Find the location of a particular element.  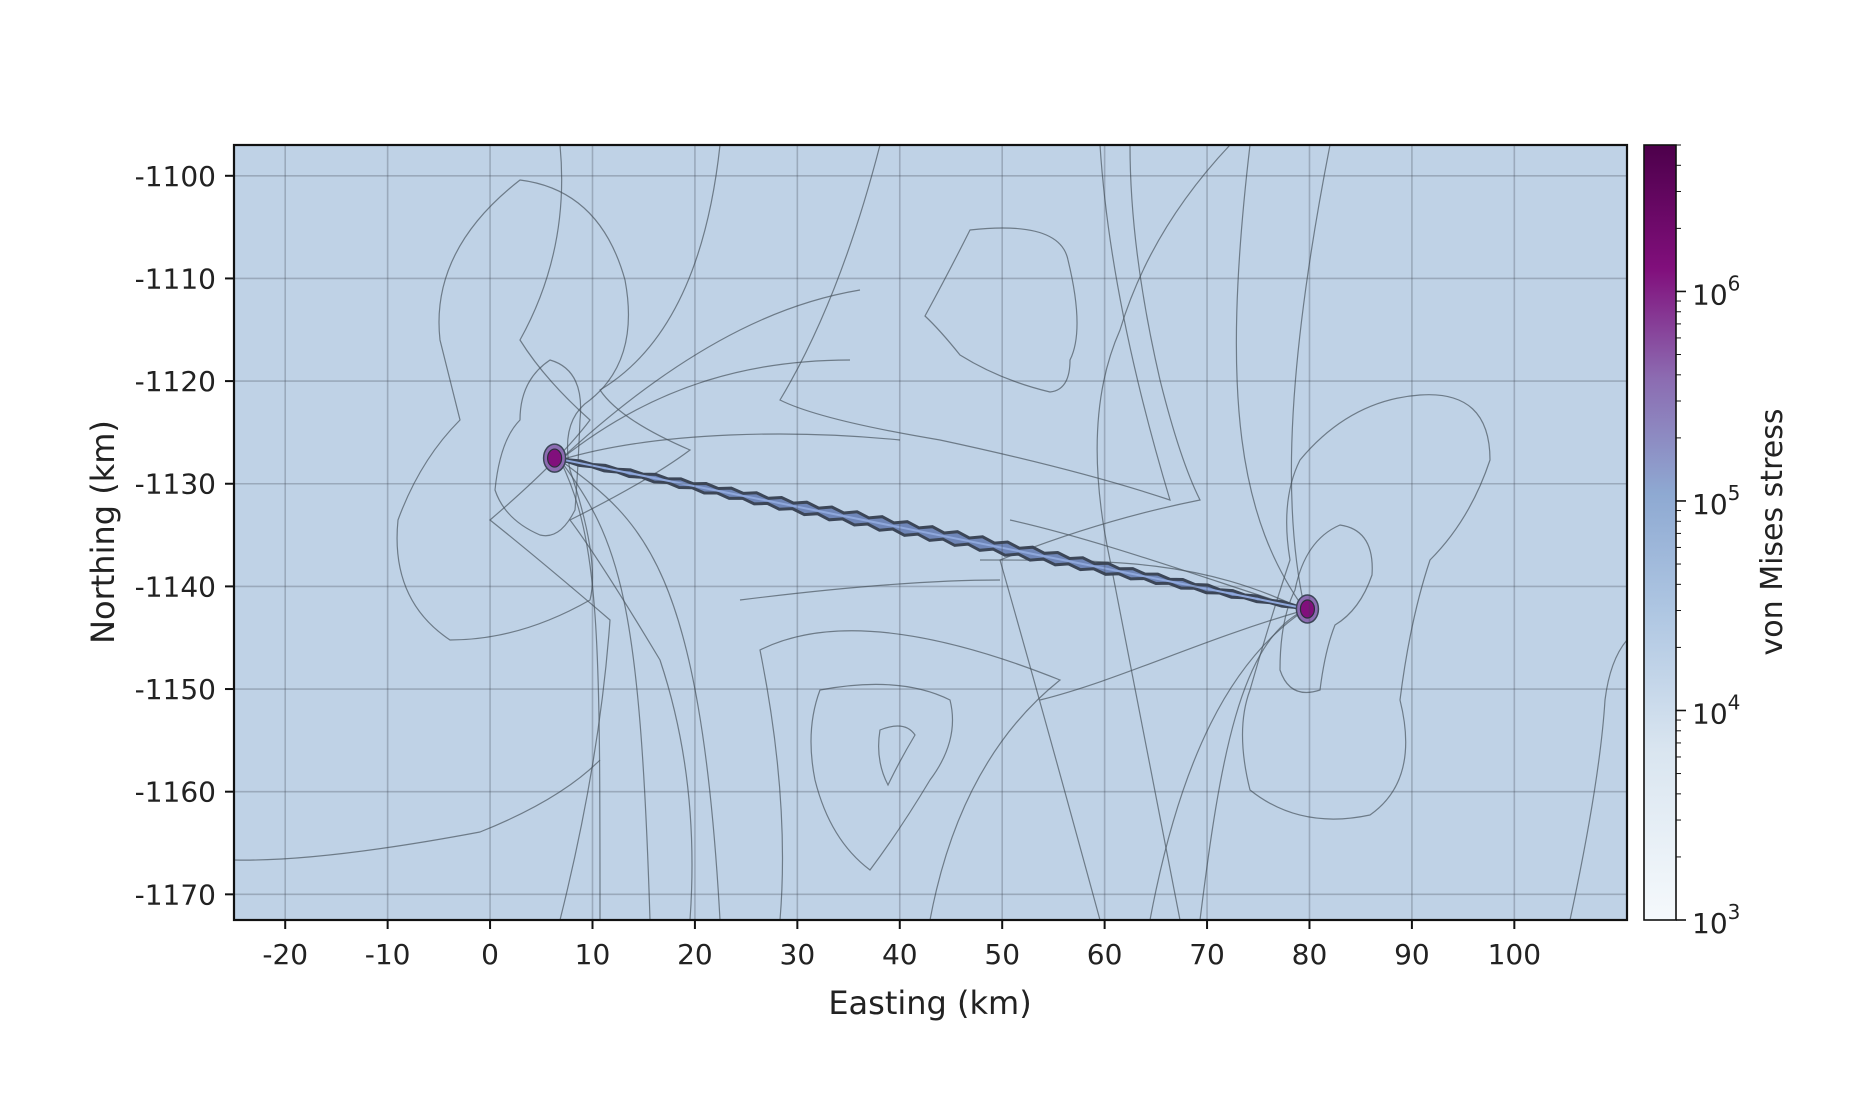

contour-island-north is located at coordinates (1001, 310).